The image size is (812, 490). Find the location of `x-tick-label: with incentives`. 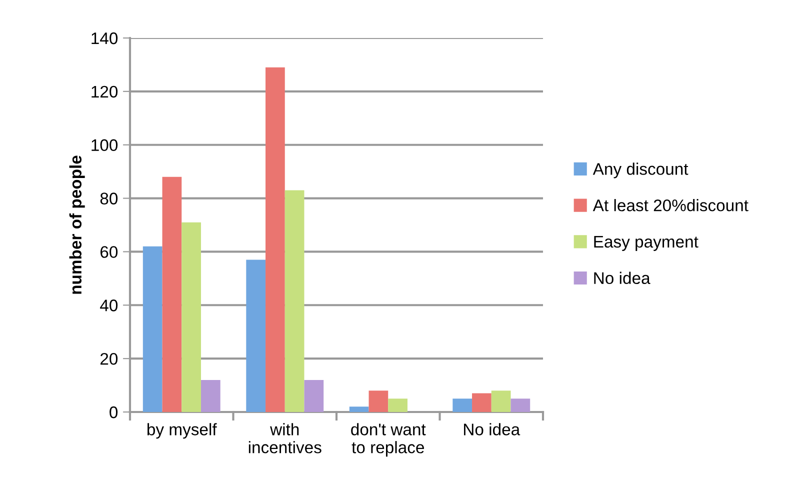

x-tick-label: with incentives is located at coordinates (285, 438).